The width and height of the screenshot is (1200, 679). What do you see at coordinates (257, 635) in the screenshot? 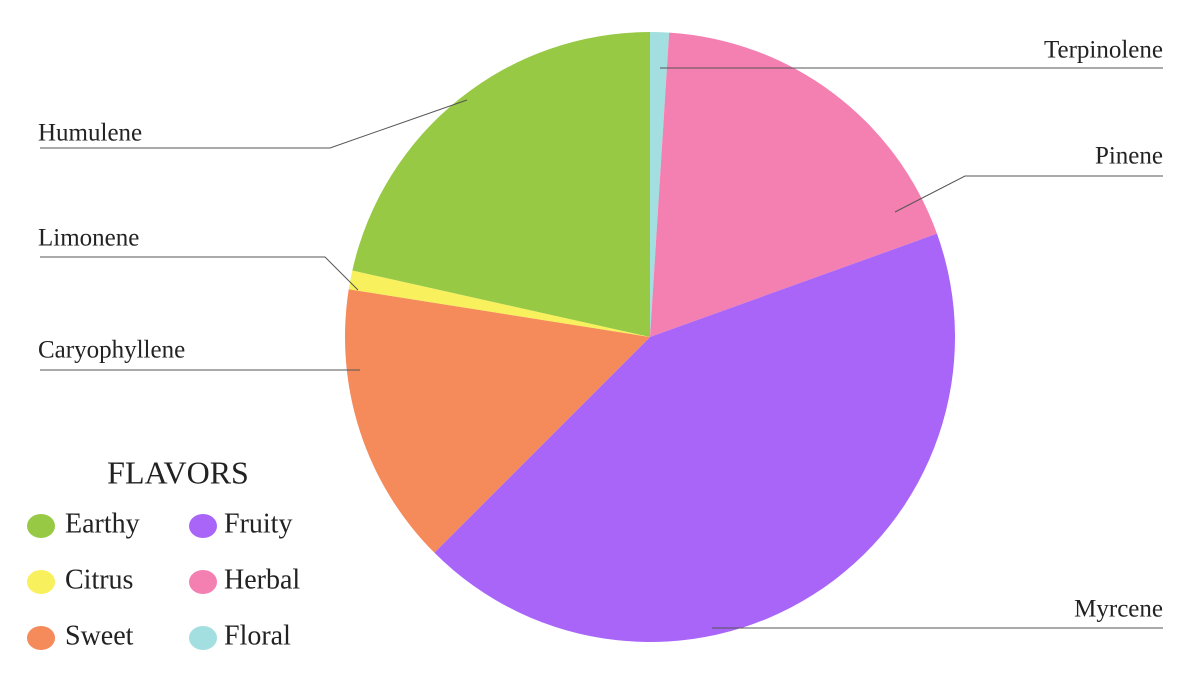
I see `legend-label: Floral` at bounding box center [257, 635].